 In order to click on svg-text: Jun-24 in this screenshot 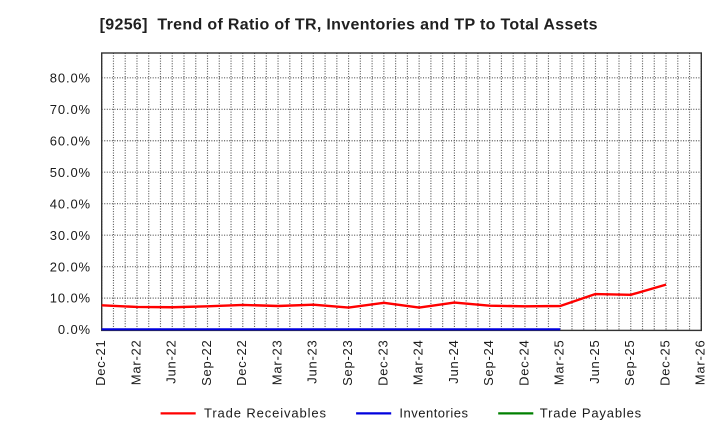, I will do `click(453, 362)`.